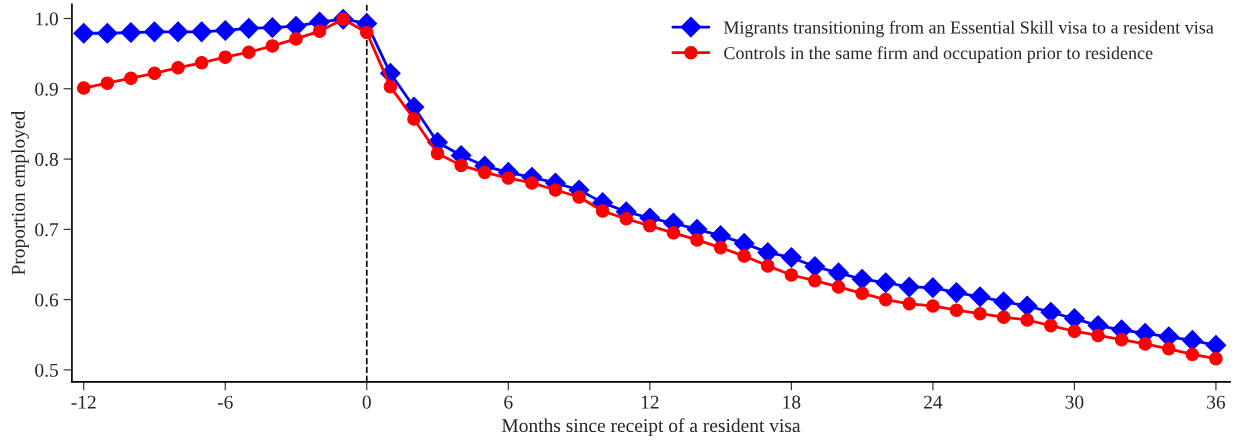  I want to click on y-tick-label: 1.0, so click(47, 19).